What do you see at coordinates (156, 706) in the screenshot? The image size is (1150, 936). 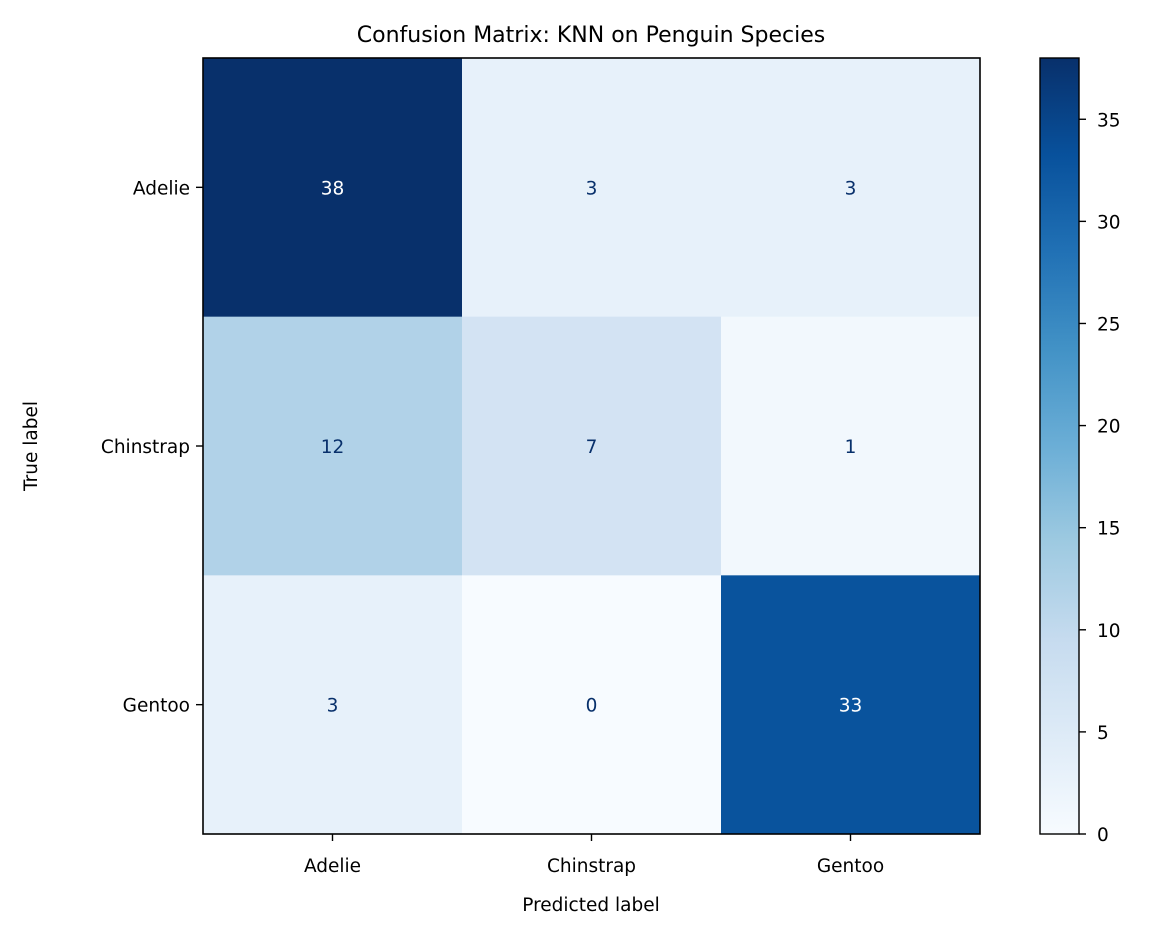 I see `y-tick-label: Gentoo` at bounding box center [156, 706].